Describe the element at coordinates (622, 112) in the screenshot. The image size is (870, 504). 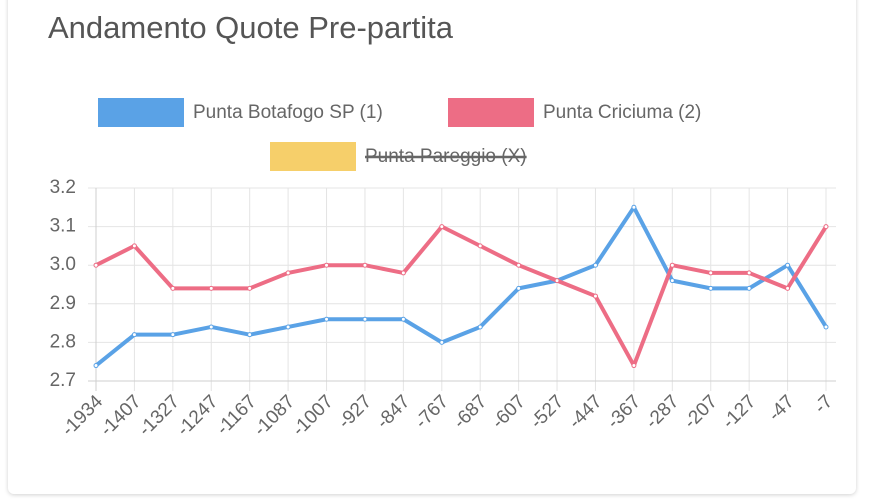
I see `legend-label: Punta Criciuma (2)` at that location.